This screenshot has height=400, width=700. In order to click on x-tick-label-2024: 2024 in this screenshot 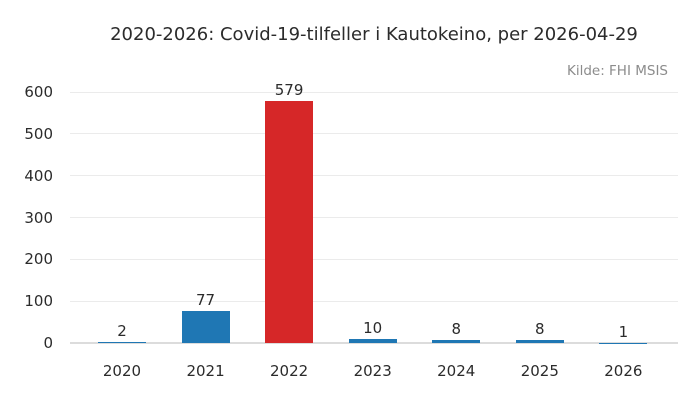, I will do `click(456, 371)`.